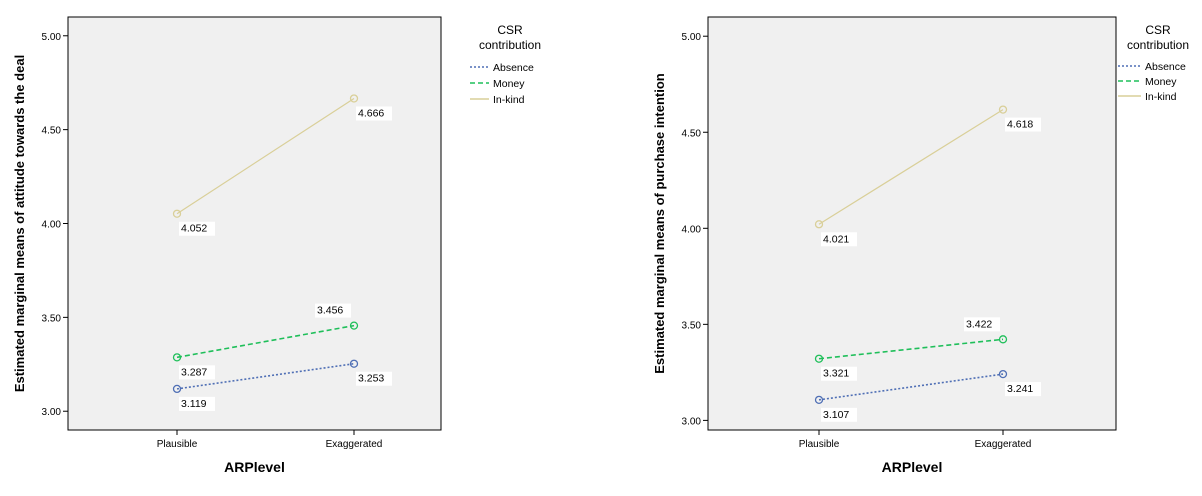 This screenshot has height=496, width=1202. What do you see at coordinates (836, 239) in the screenshot?
I see `data-label: 4.021` at bounding box center [836, 239].